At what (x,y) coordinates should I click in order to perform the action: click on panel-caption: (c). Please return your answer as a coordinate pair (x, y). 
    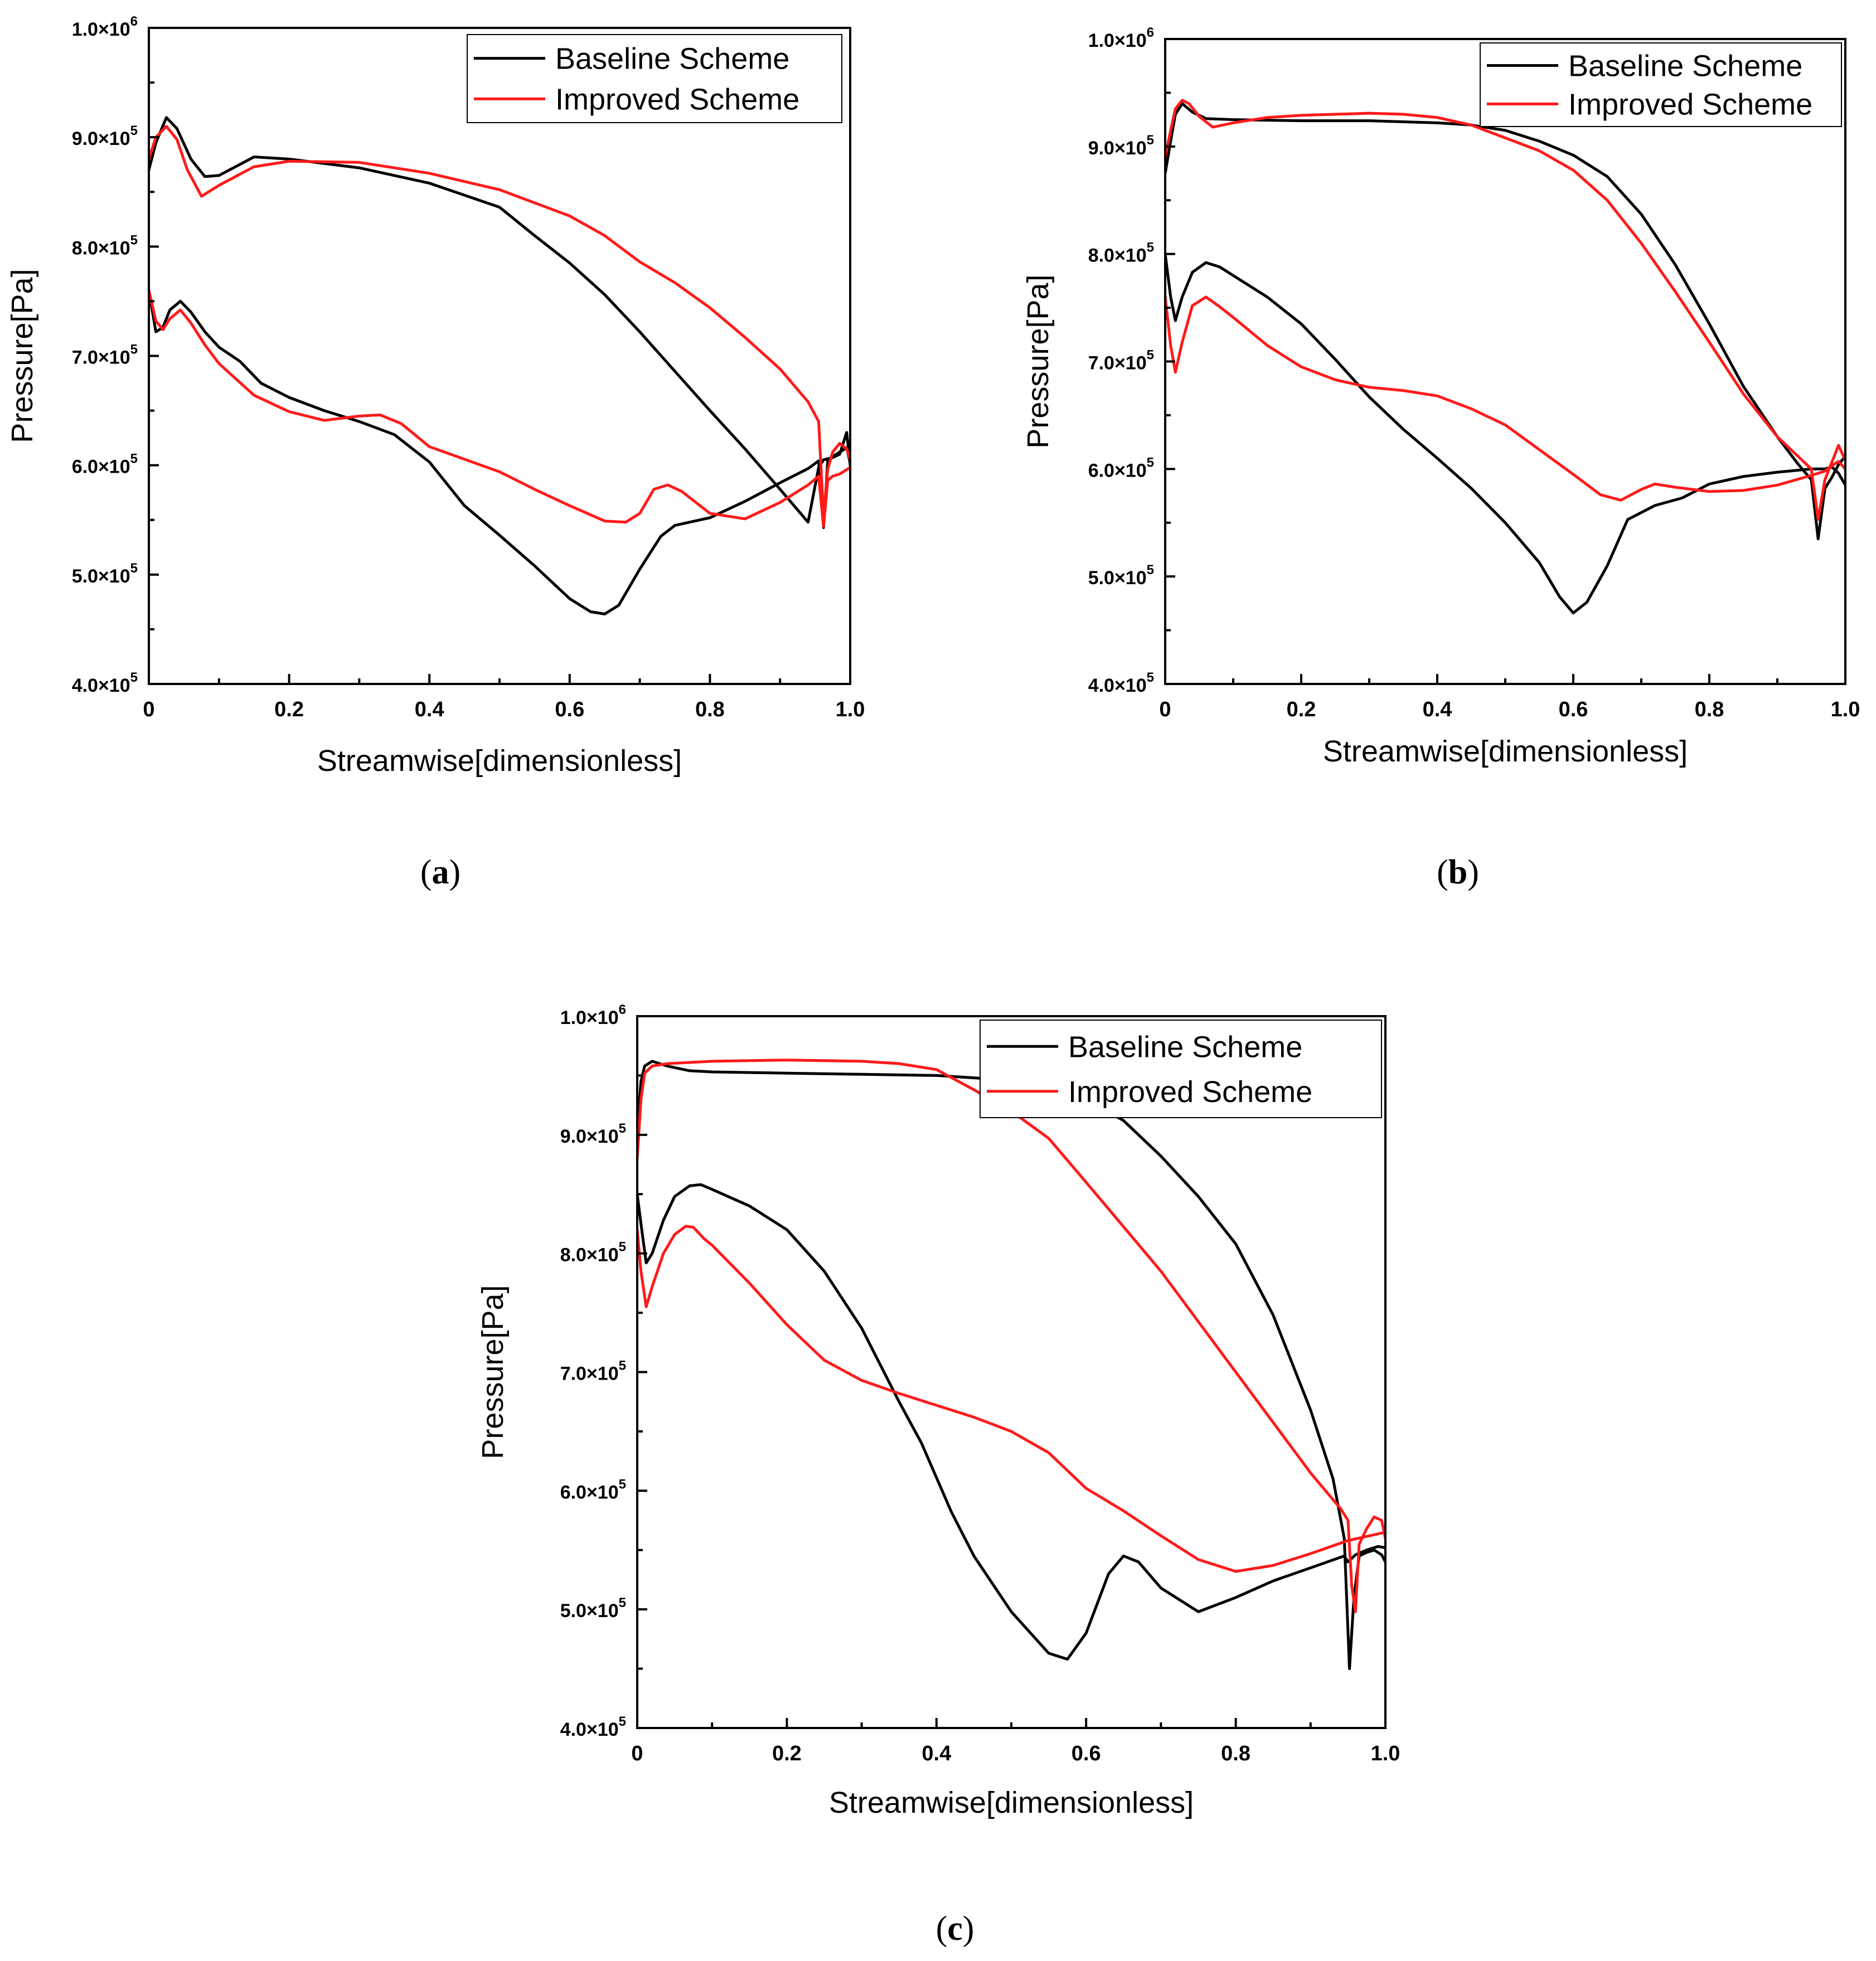
    Looking at the image, I should click on (956, 1929).